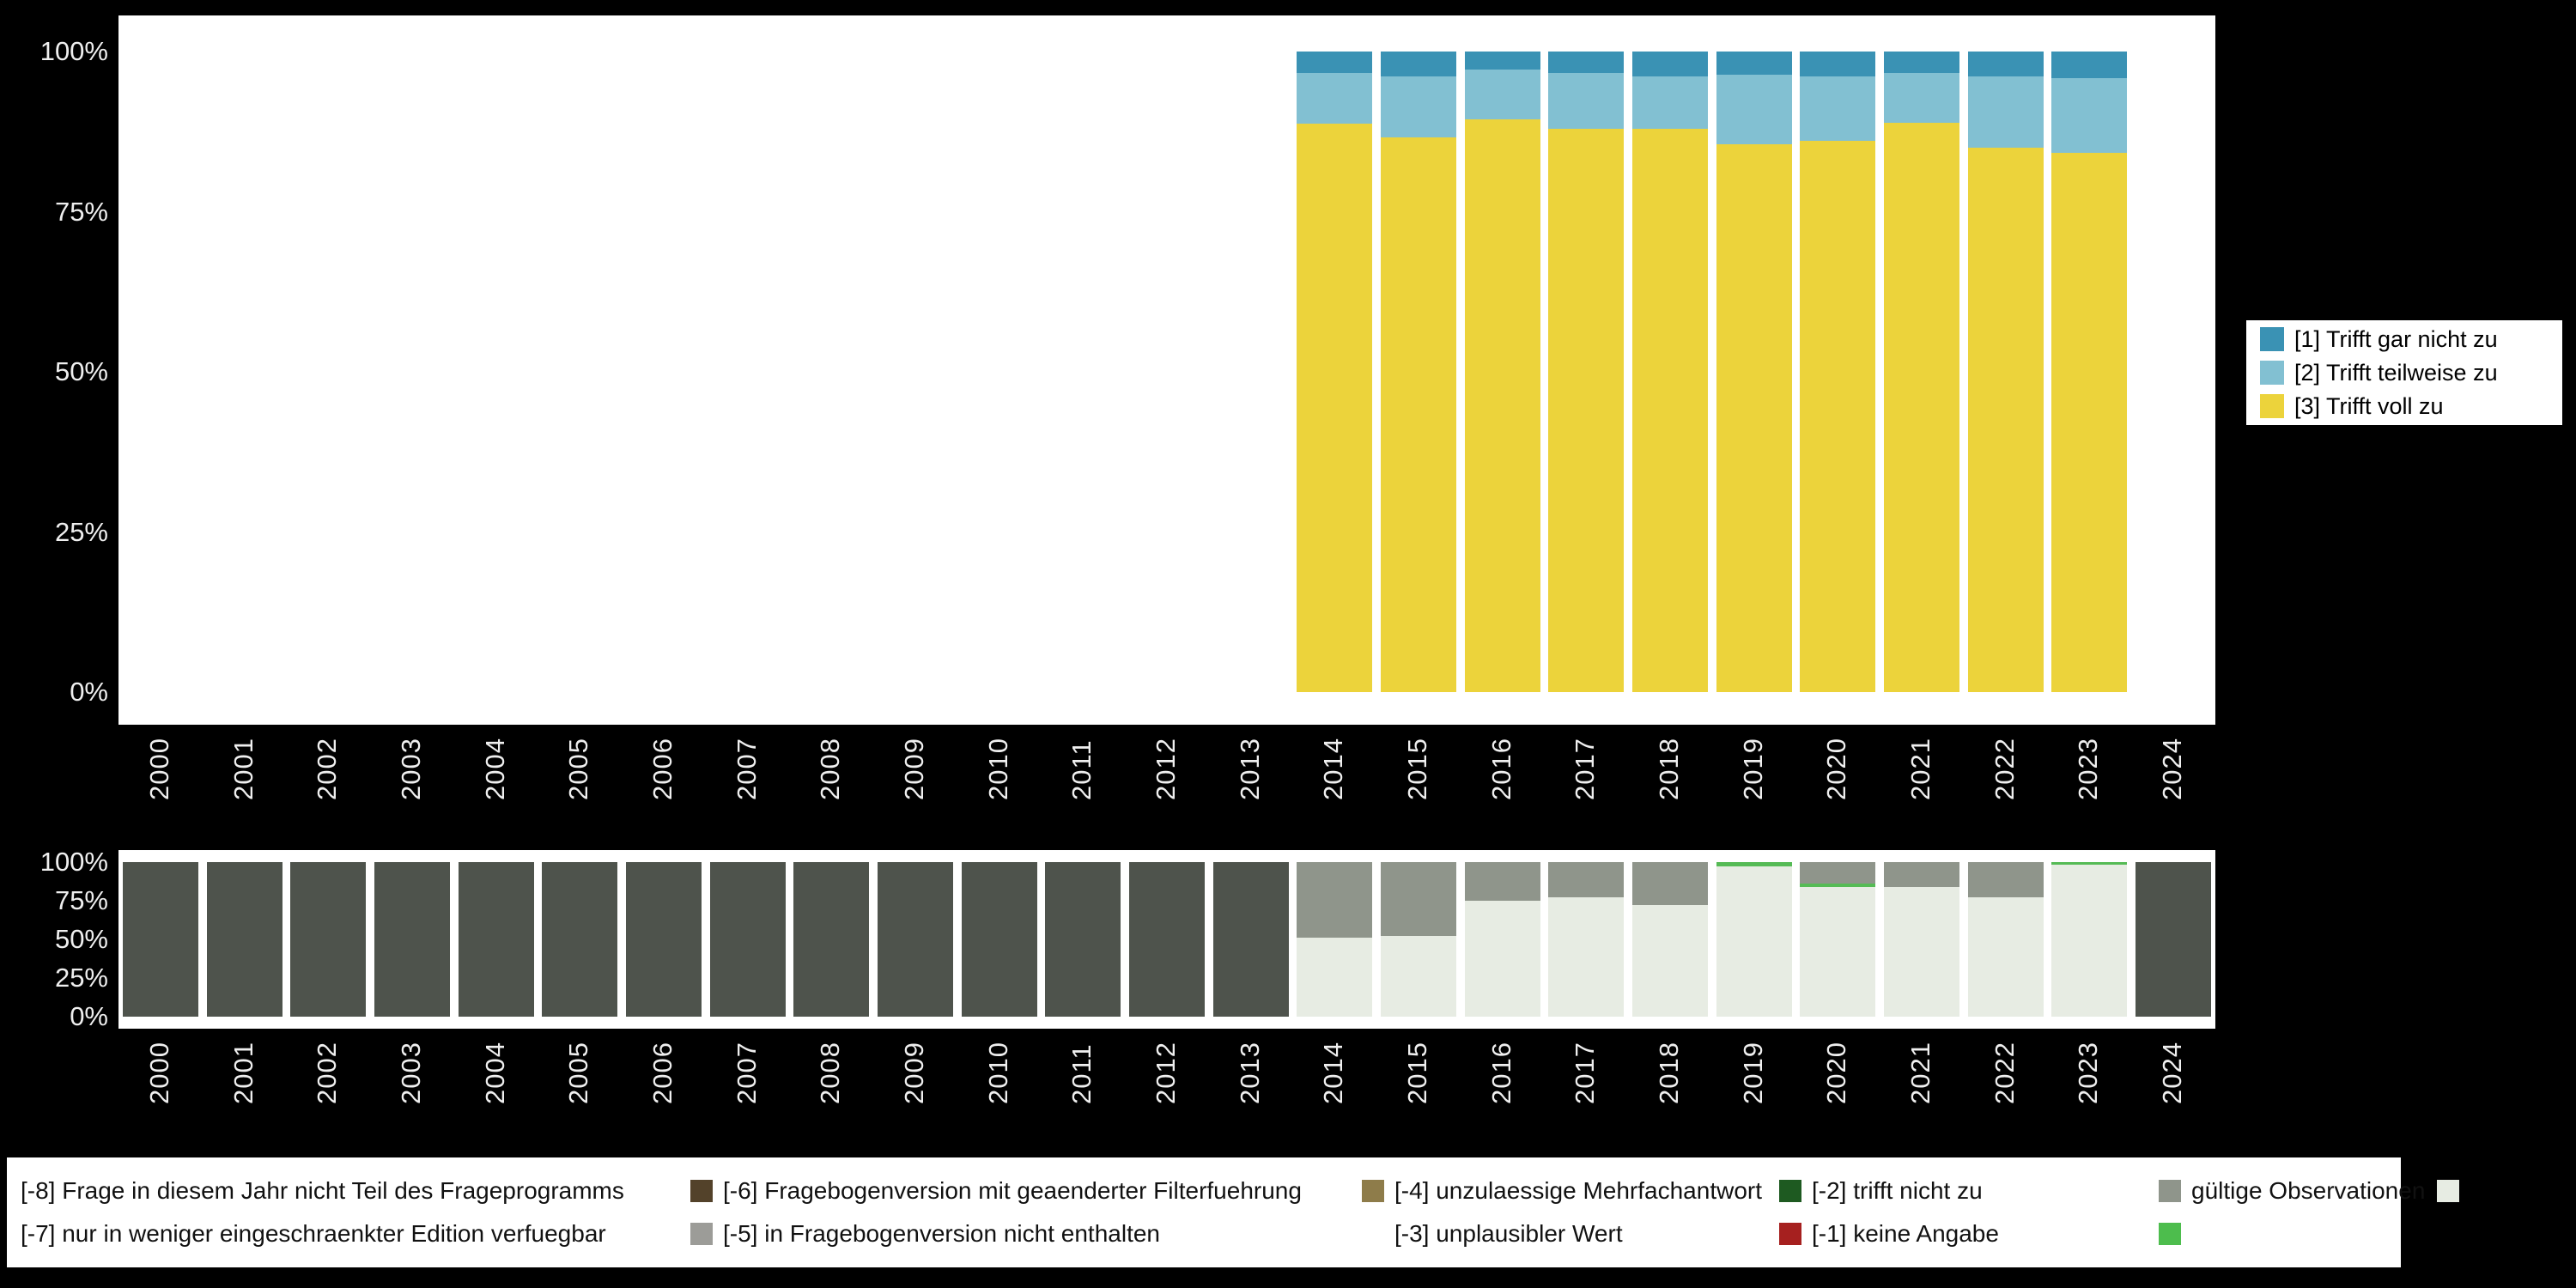 The image size is (2576, 1288). I want to click on x-tick-label: 2008, so click(830, 769).